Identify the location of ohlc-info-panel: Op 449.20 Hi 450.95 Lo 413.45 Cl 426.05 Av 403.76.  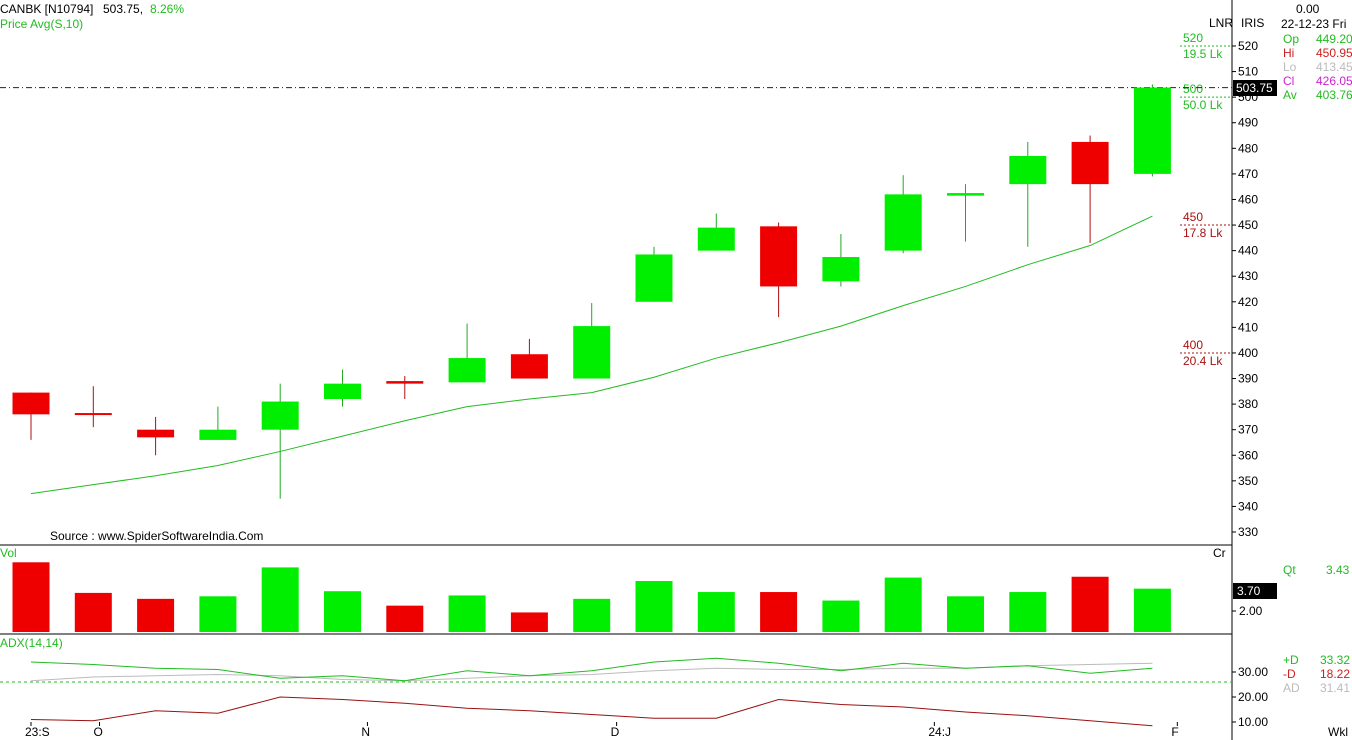
(1317, 67).